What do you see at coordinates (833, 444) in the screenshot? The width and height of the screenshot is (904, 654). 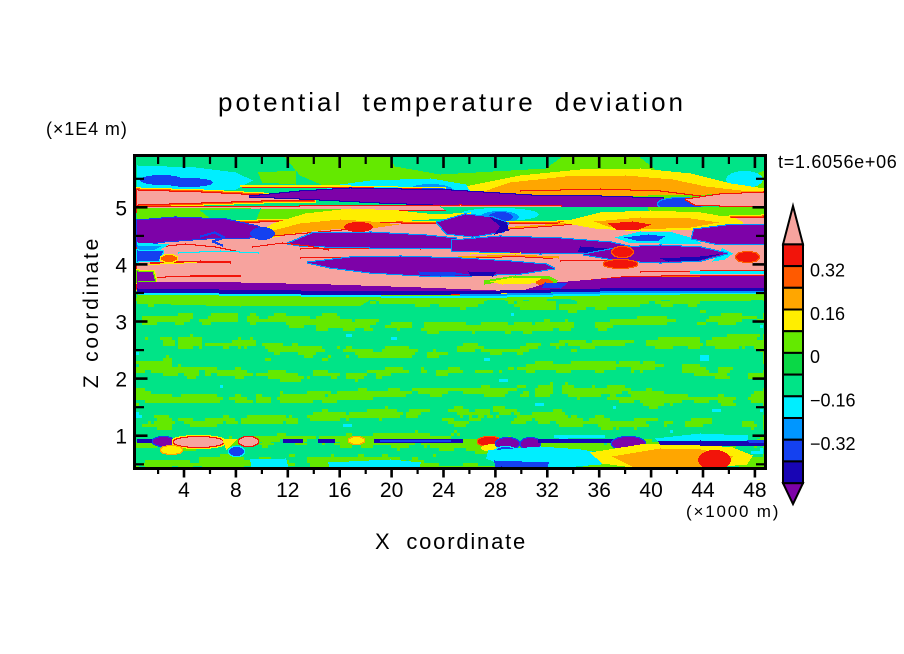 I see `svg-text: −0.32` at bounding box center [833, 444].